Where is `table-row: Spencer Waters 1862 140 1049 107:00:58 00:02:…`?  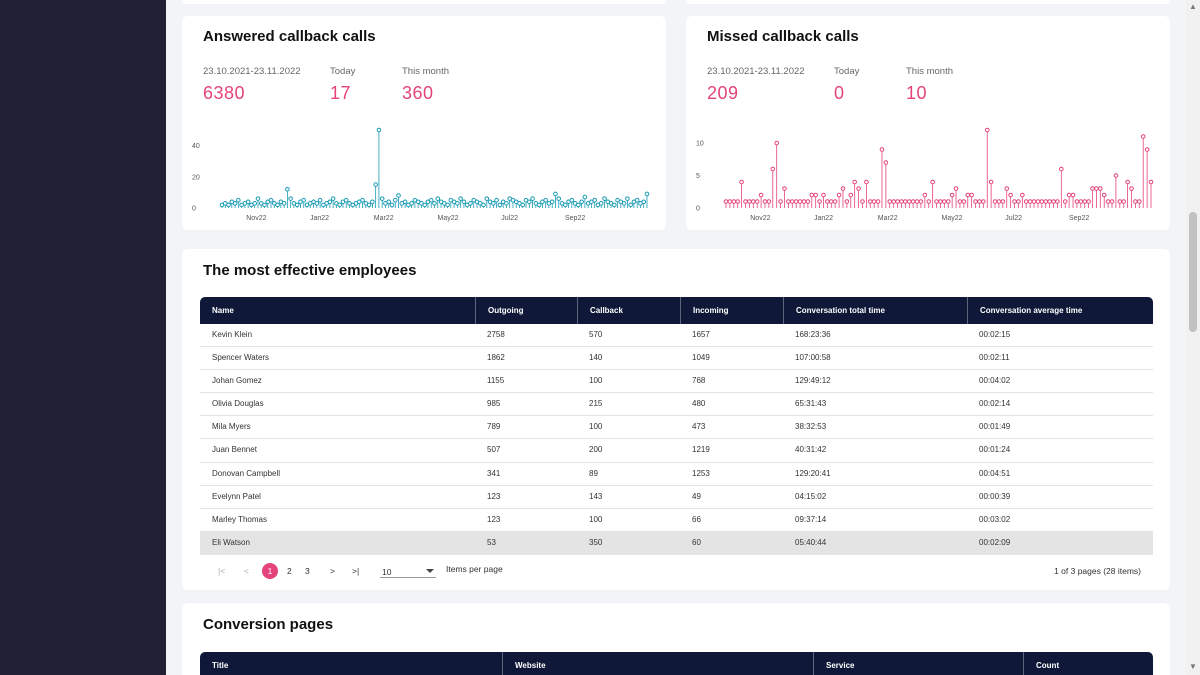
table-row: Spencer Waters 1862 140 1049 107:00:58 00:02:… is located at coordinates (676, 359).